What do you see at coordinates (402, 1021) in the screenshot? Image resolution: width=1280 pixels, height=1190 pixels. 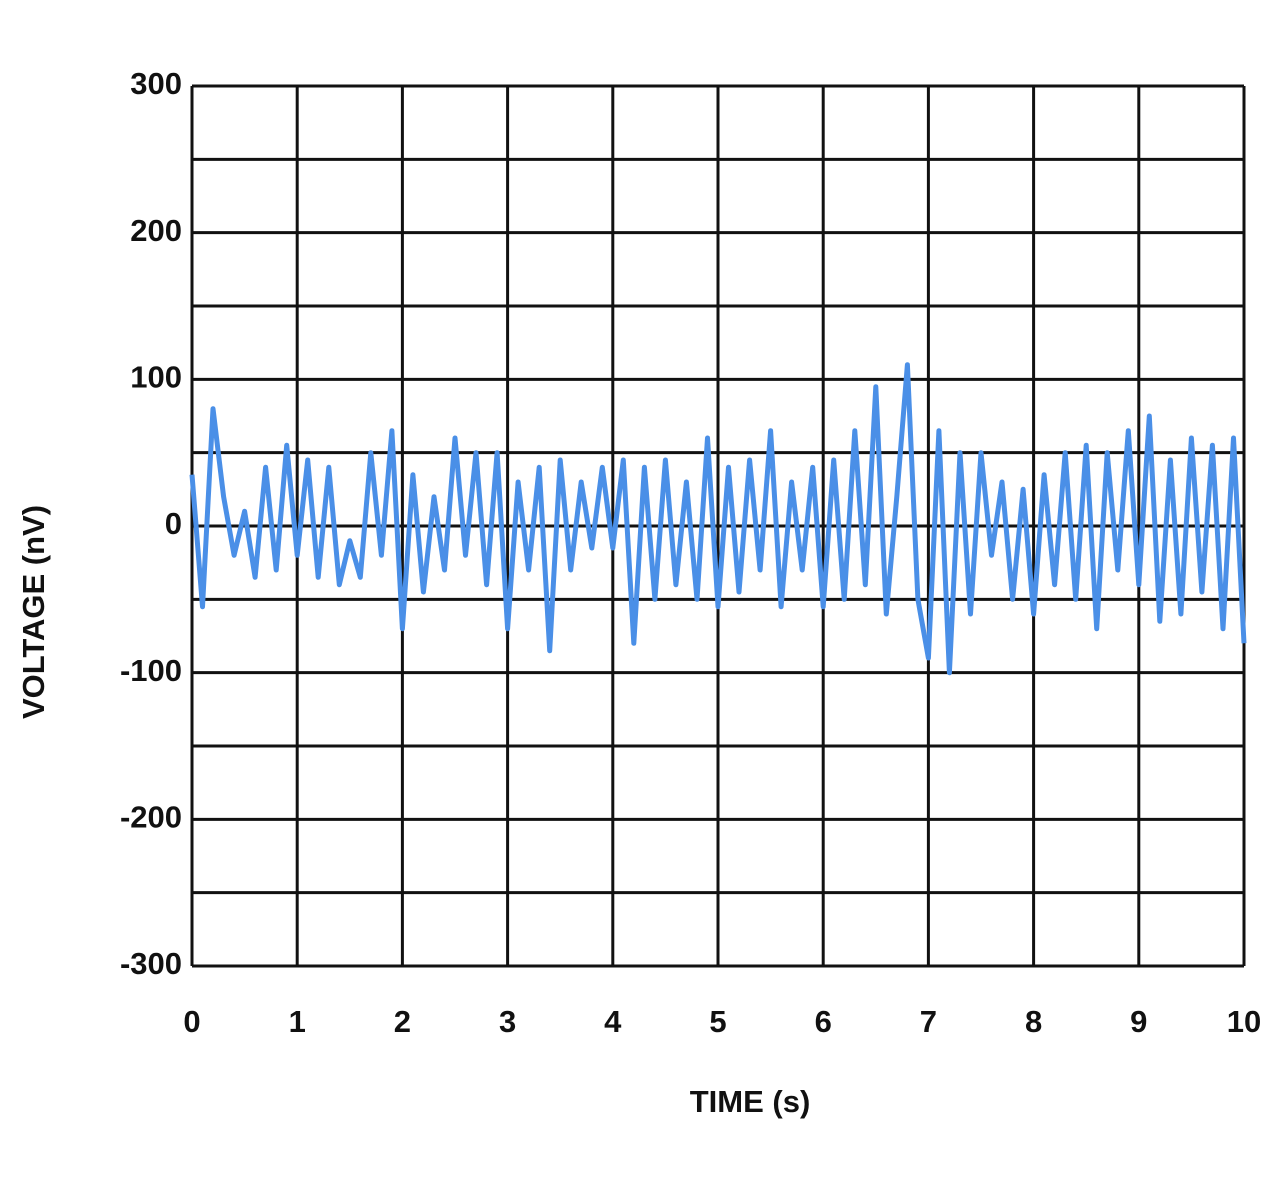 I see `x-tick-label: 2` at bounding box center [402, 1021].